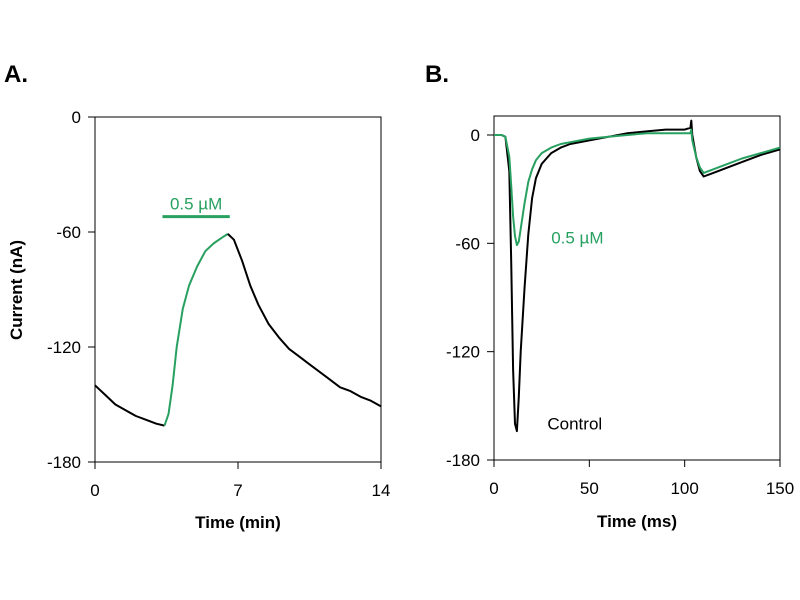  What do you see at coordinates (16, 290) in the screenshot?
I see `panel-a-y-axis-title: Current (nA)` at bounding box center [16, 290].